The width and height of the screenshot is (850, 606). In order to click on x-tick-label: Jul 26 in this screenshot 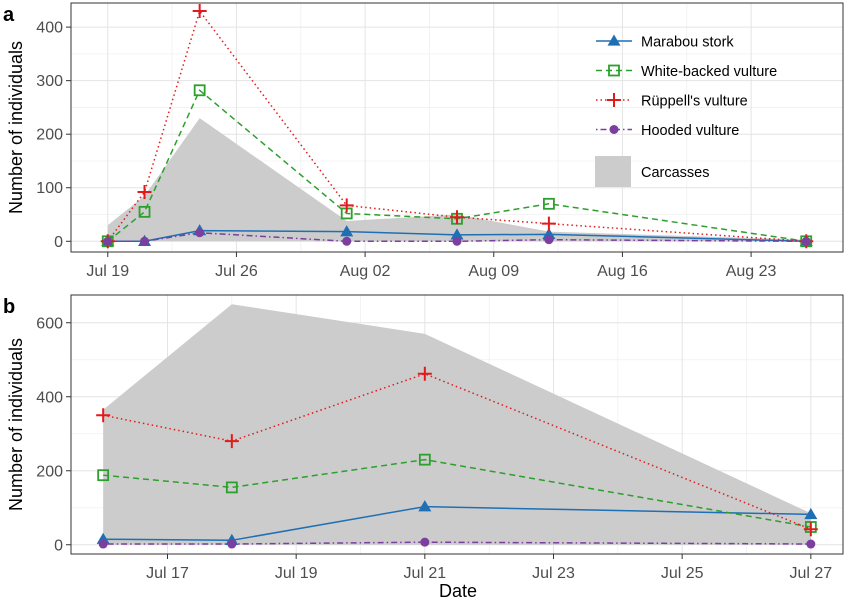, I will do `click(236, 271)`.